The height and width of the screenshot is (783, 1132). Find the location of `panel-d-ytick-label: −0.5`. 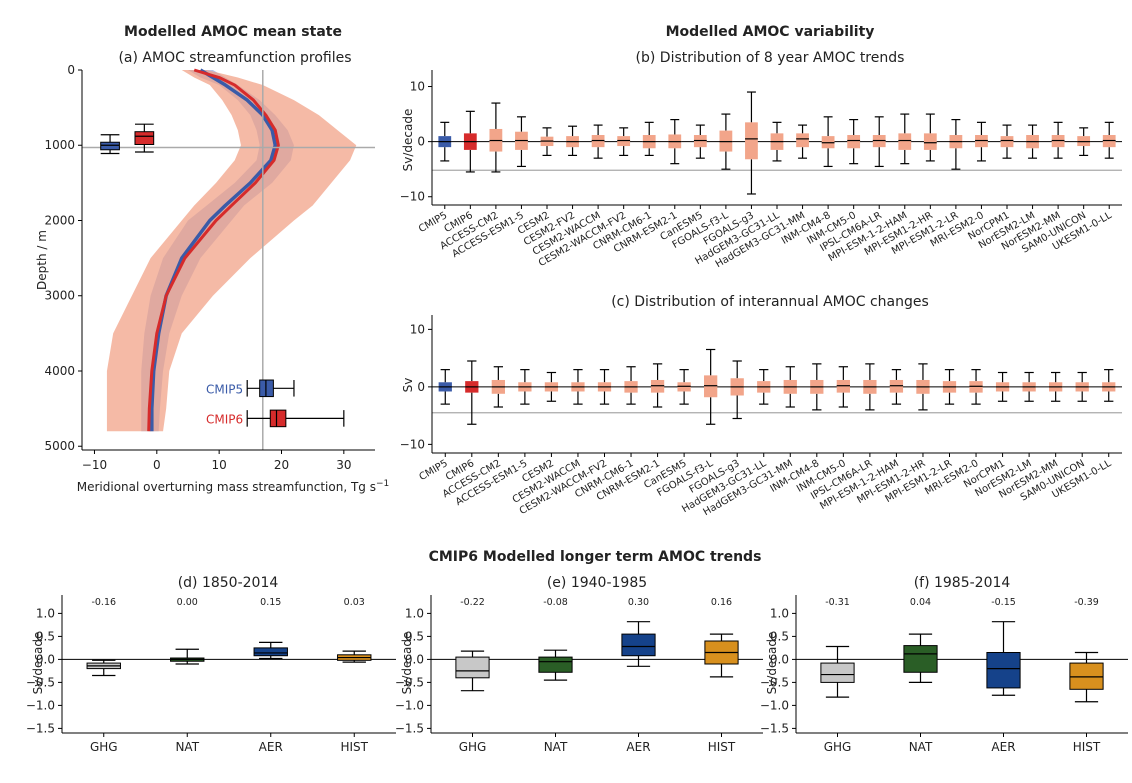

panel-d-ytick-label: −0.5 is located at coordinates (40, 682).